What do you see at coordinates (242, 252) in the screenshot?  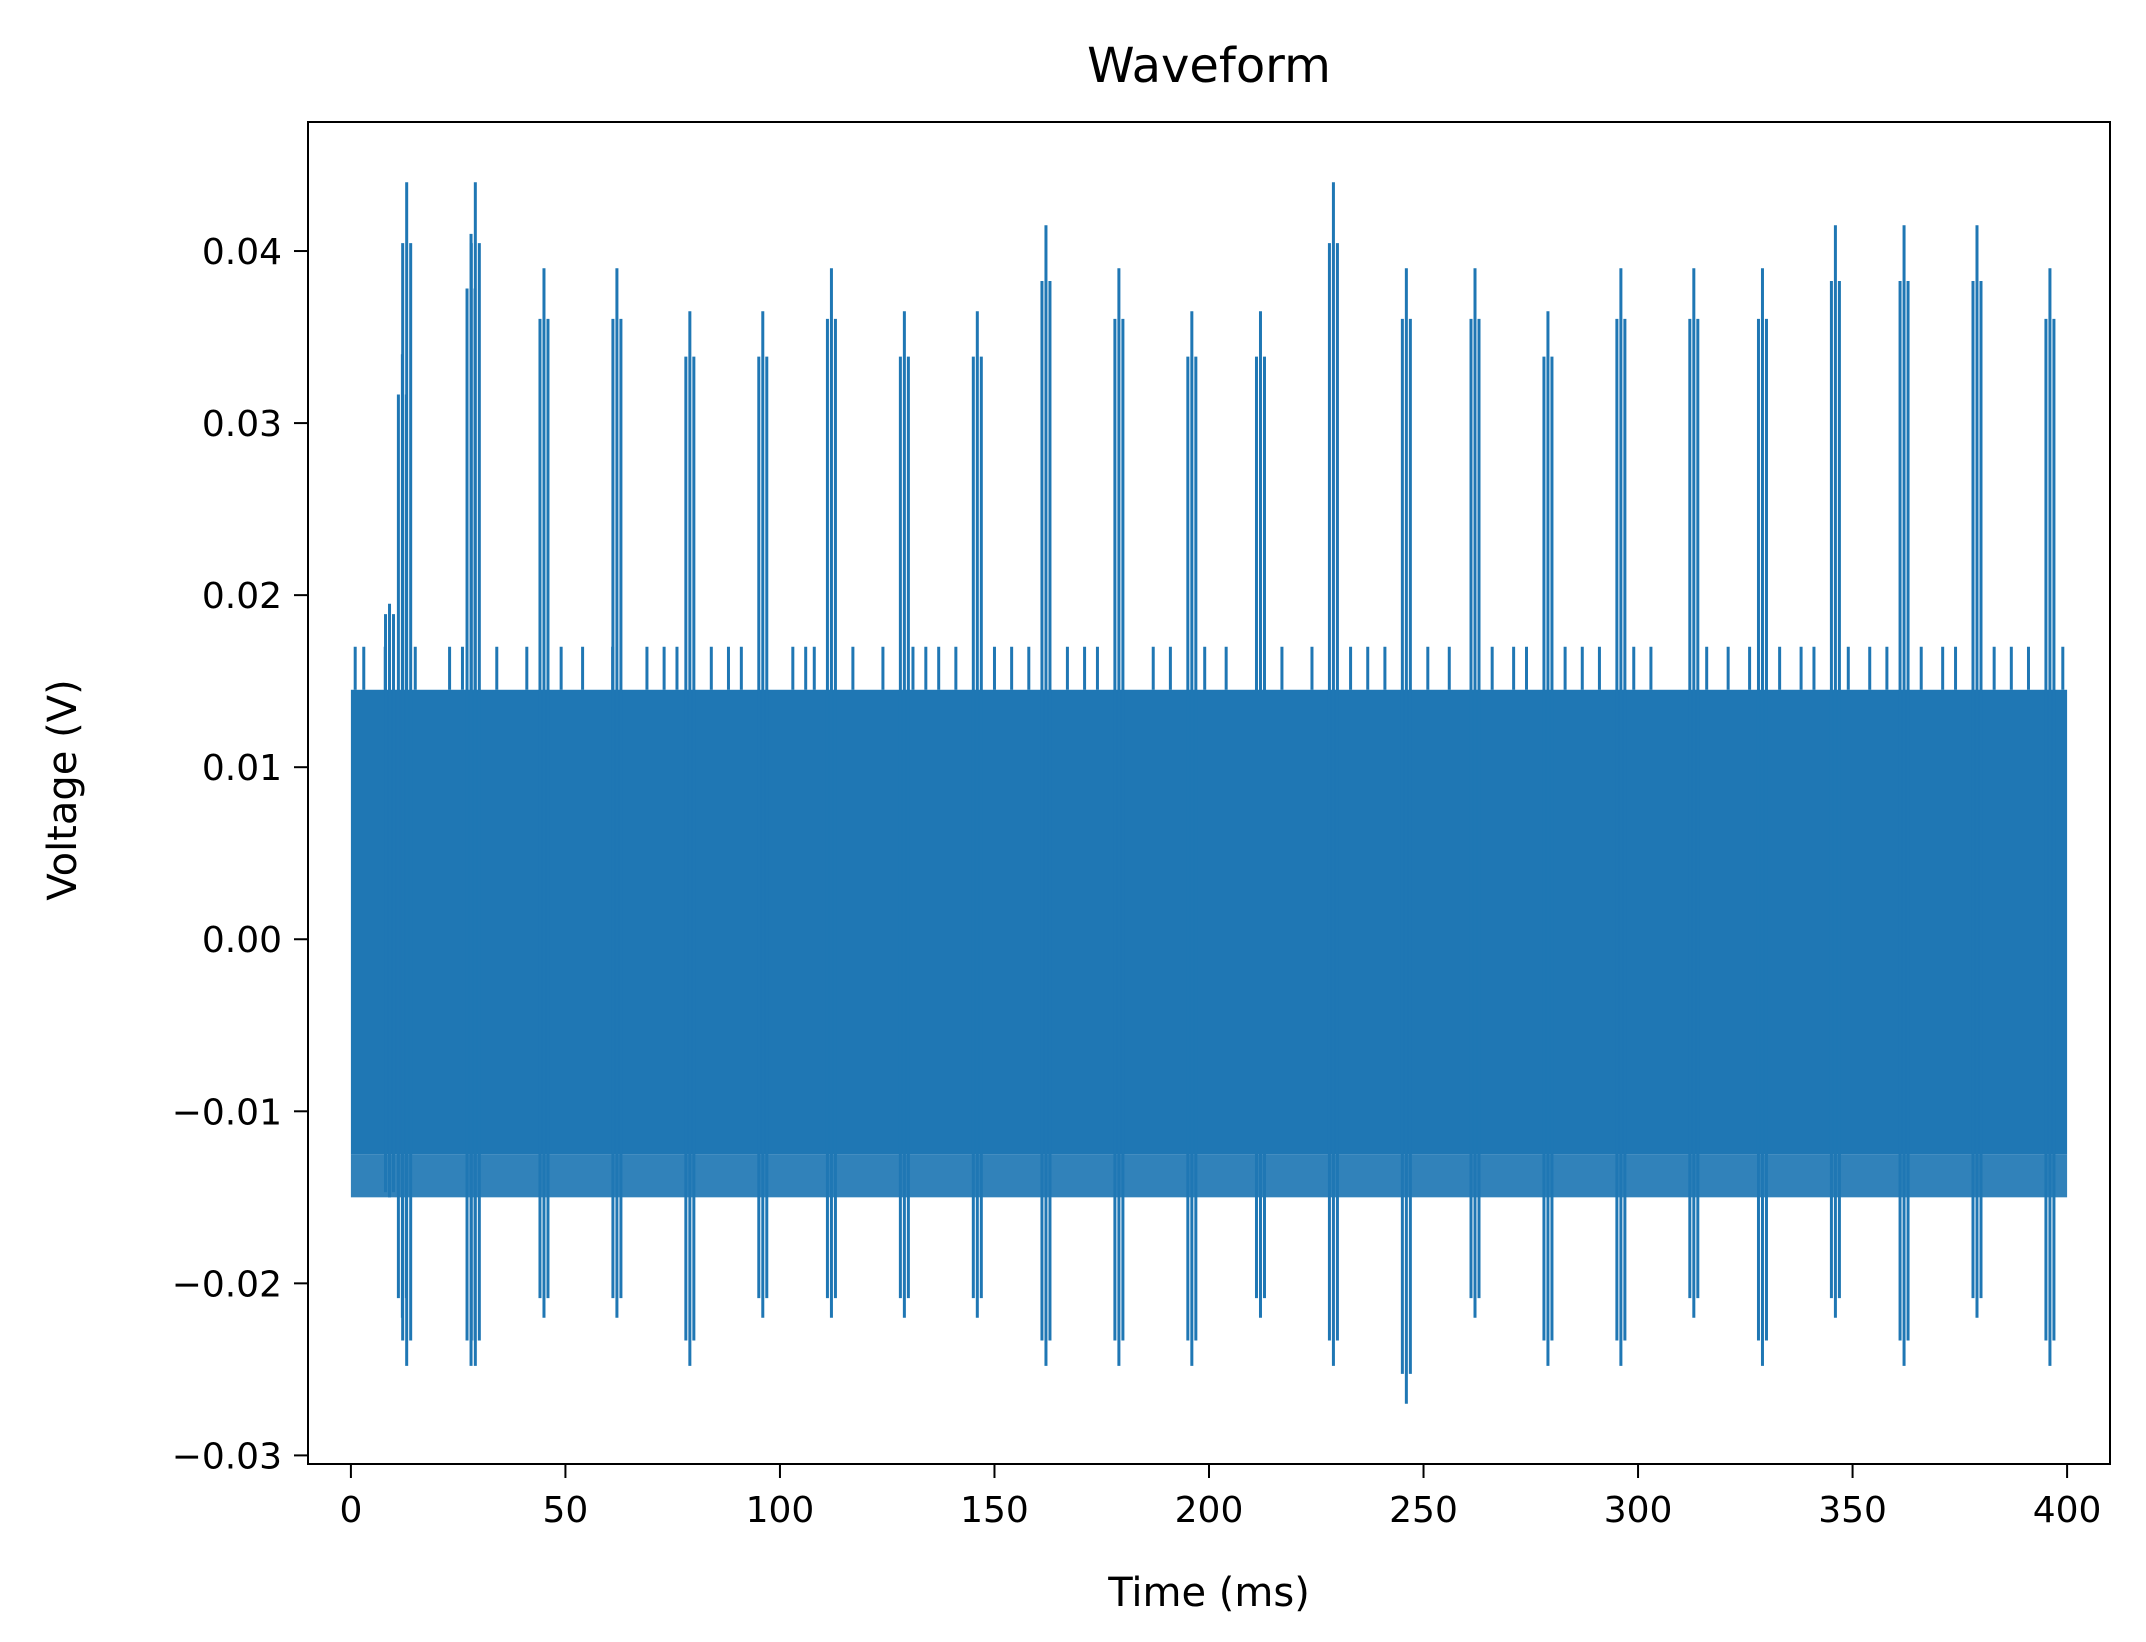 I see `y-tick-label: 0.04` at bounding box center [242, 252].